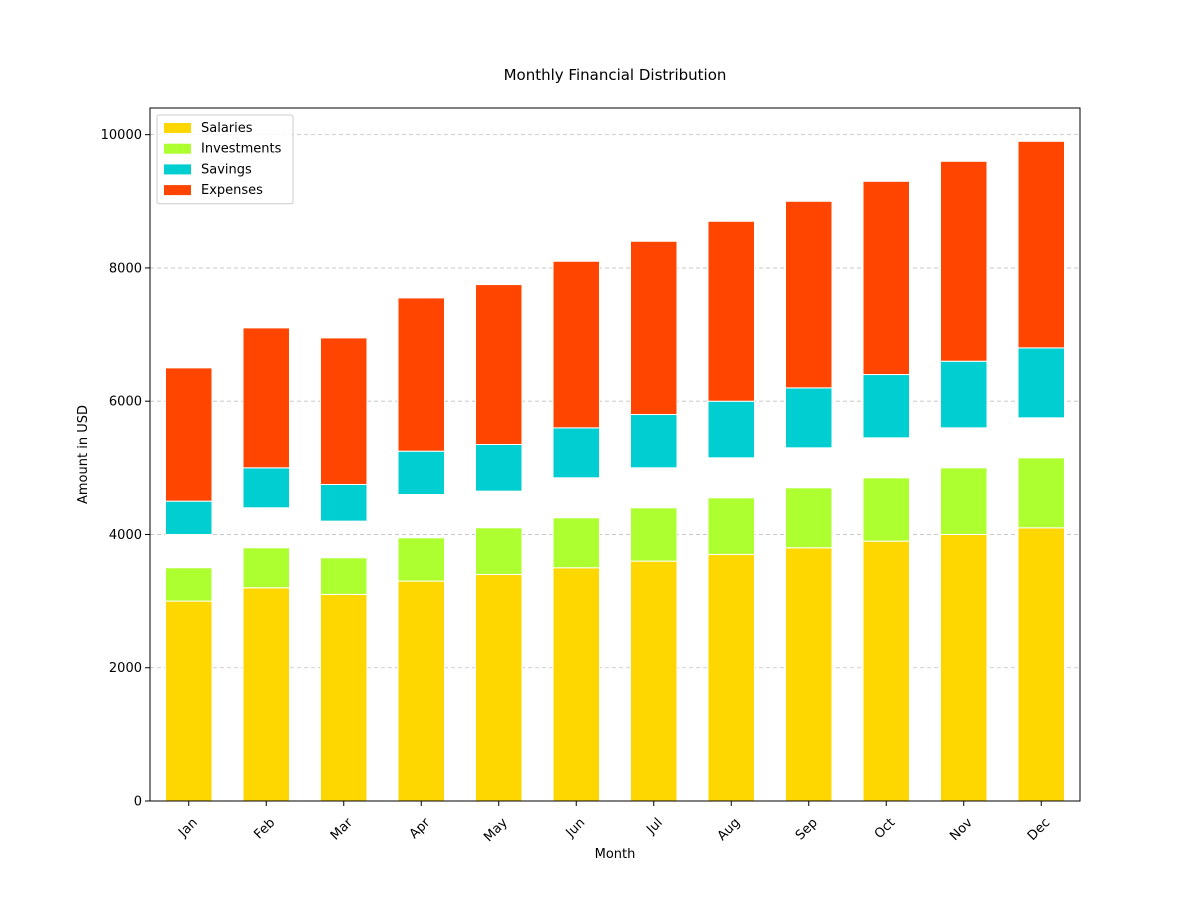  I want to click on bar-investments-mar, so click(344, 576).